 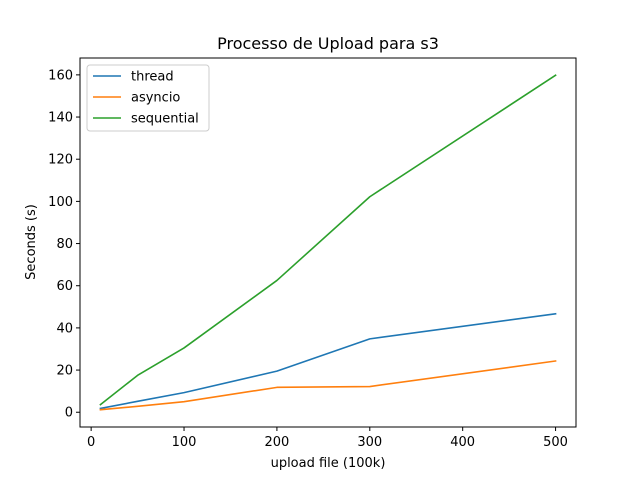 What do you see at coordinates (64, 286) in the screenshot?
I see `y-tick-label: 60` at bounding box center [64, 286].